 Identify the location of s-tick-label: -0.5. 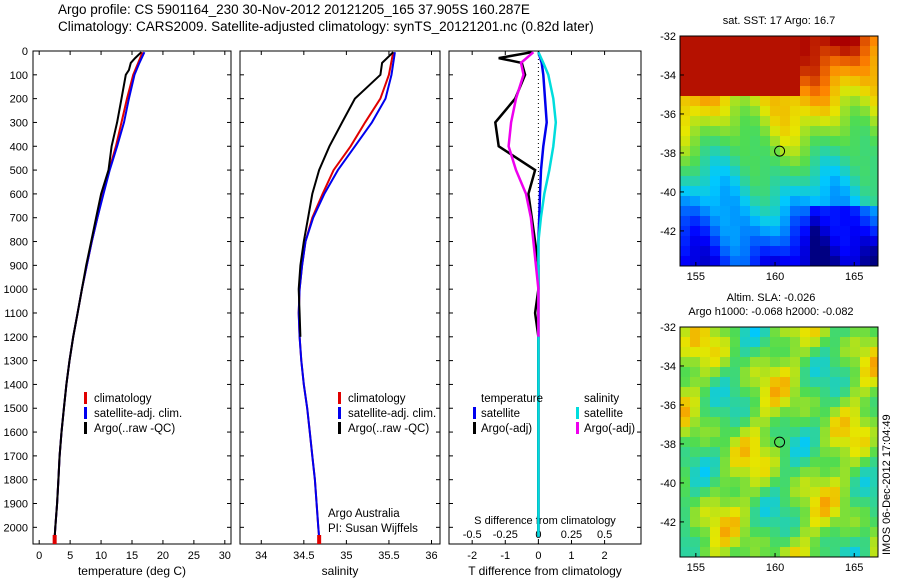
(472, 535).